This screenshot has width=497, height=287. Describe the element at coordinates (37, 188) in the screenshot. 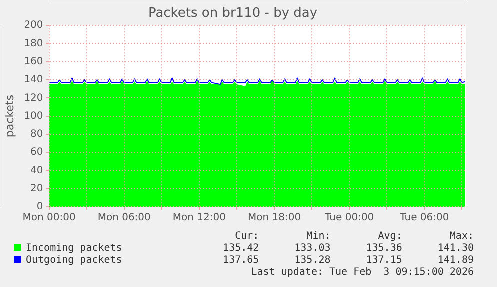

I see `y-tick-label: 20` at that location.